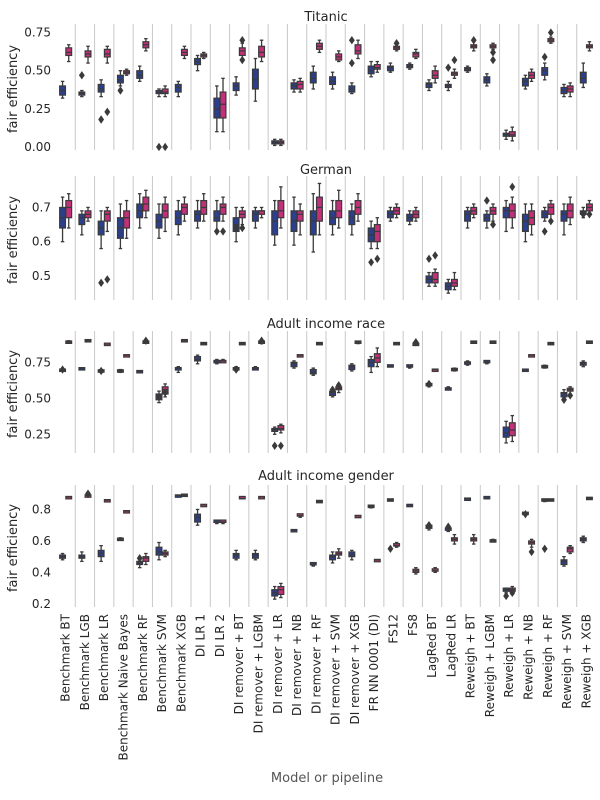 Image resolution: width=600 pixels, height=800 pixels. What do you see at coordinates (529, 657) in the screenshot?
I see `x-tick-label: Reweigh + NB` at bounding box center [529, 657].